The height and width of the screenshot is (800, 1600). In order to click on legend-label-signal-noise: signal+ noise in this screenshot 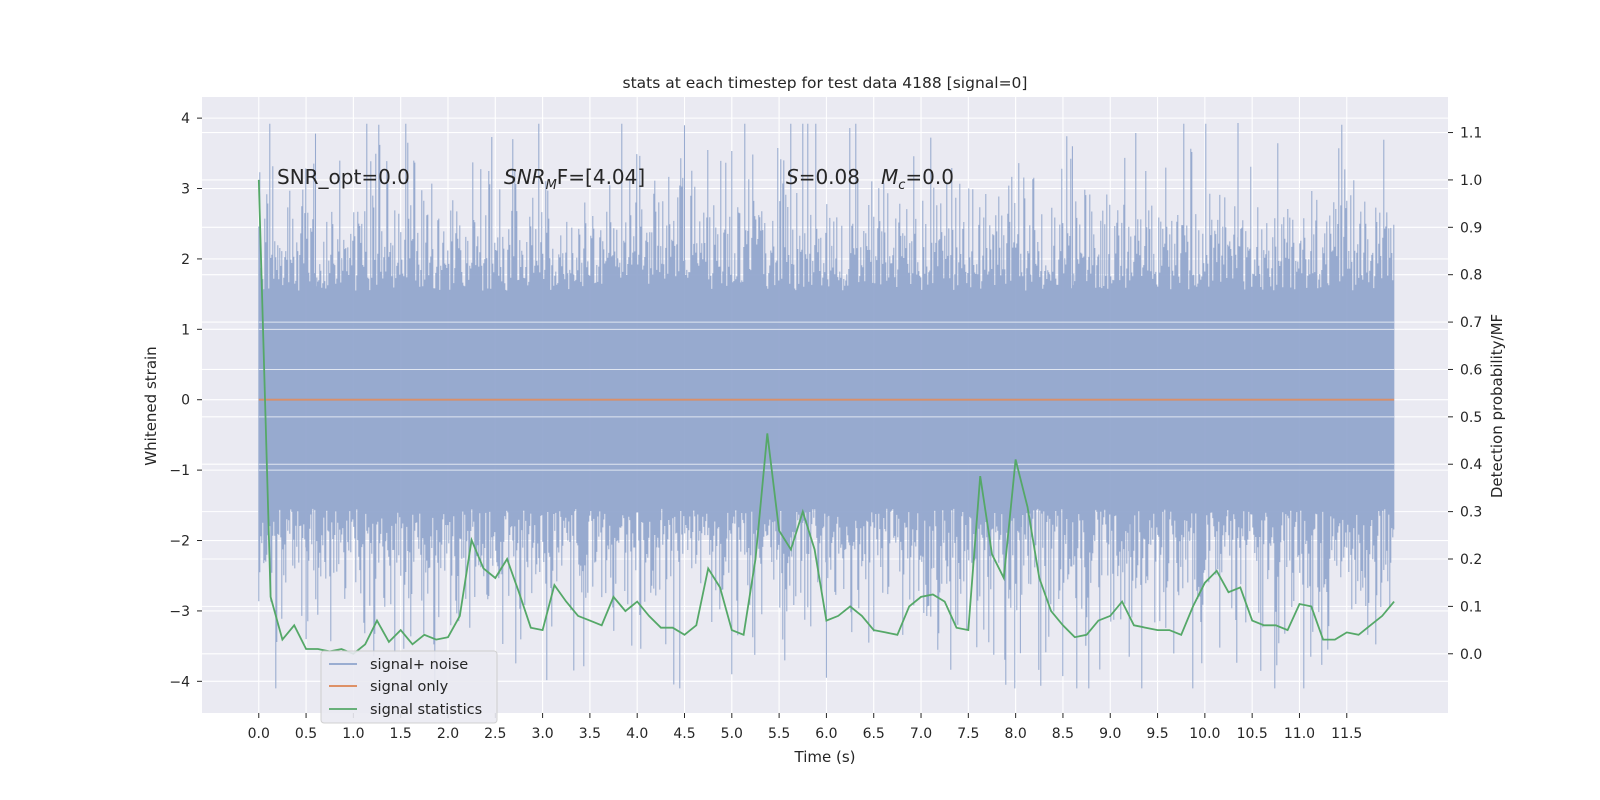, I will do `click(419, 665)`.